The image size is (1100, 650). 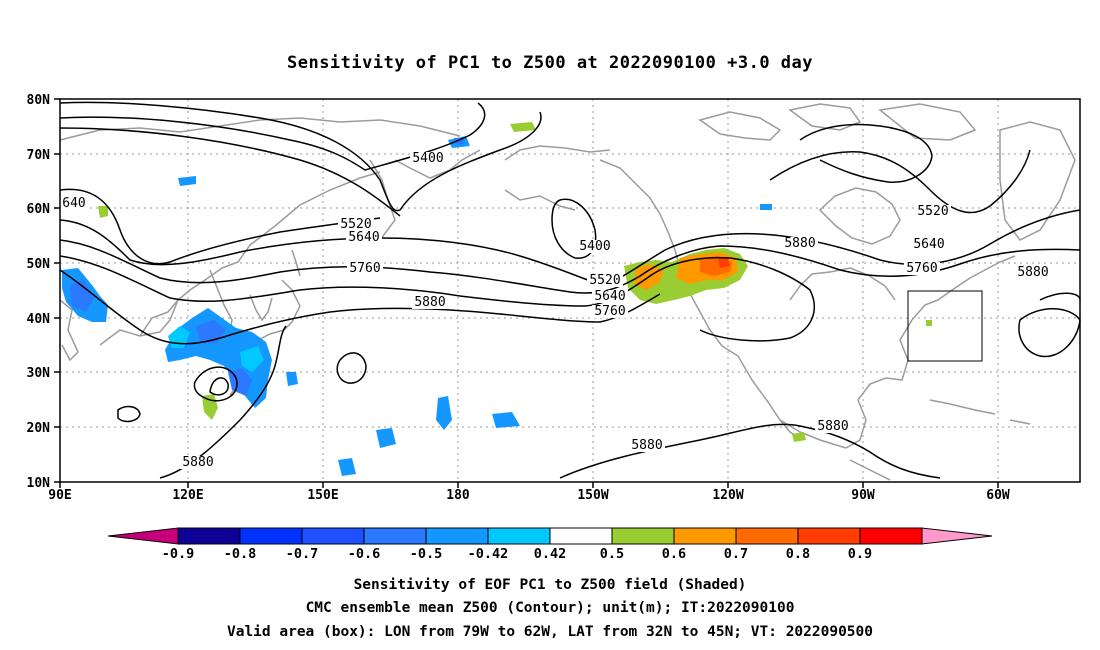 What do you see at coordinates (39, 155) in the screenshot?
I see `lat-tick-label: 70N` at bounding box center [39, 155].